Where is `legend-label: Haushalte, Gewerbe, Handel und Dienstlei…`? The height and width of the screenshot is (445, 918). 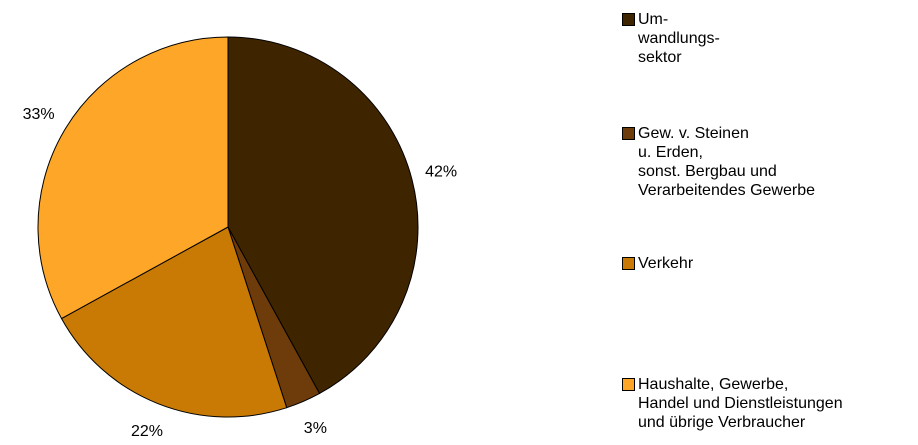
legend-label: Haushalte, Gewerbe, Handel und Dienstlei… is located at coordinates (740, 403).